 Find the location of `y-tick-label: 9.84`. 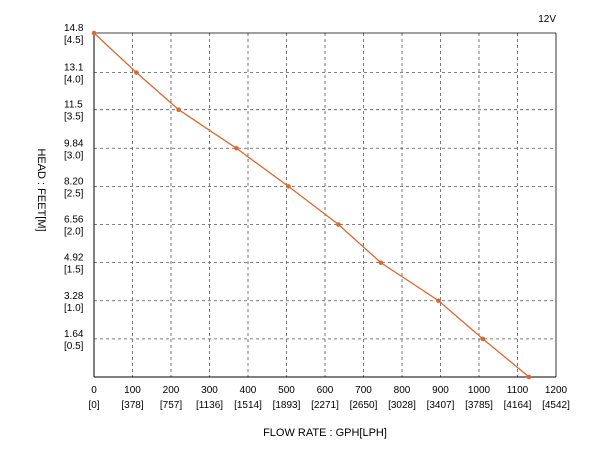

y-tick-label: 9.84 is located at coordinates (74, 143).